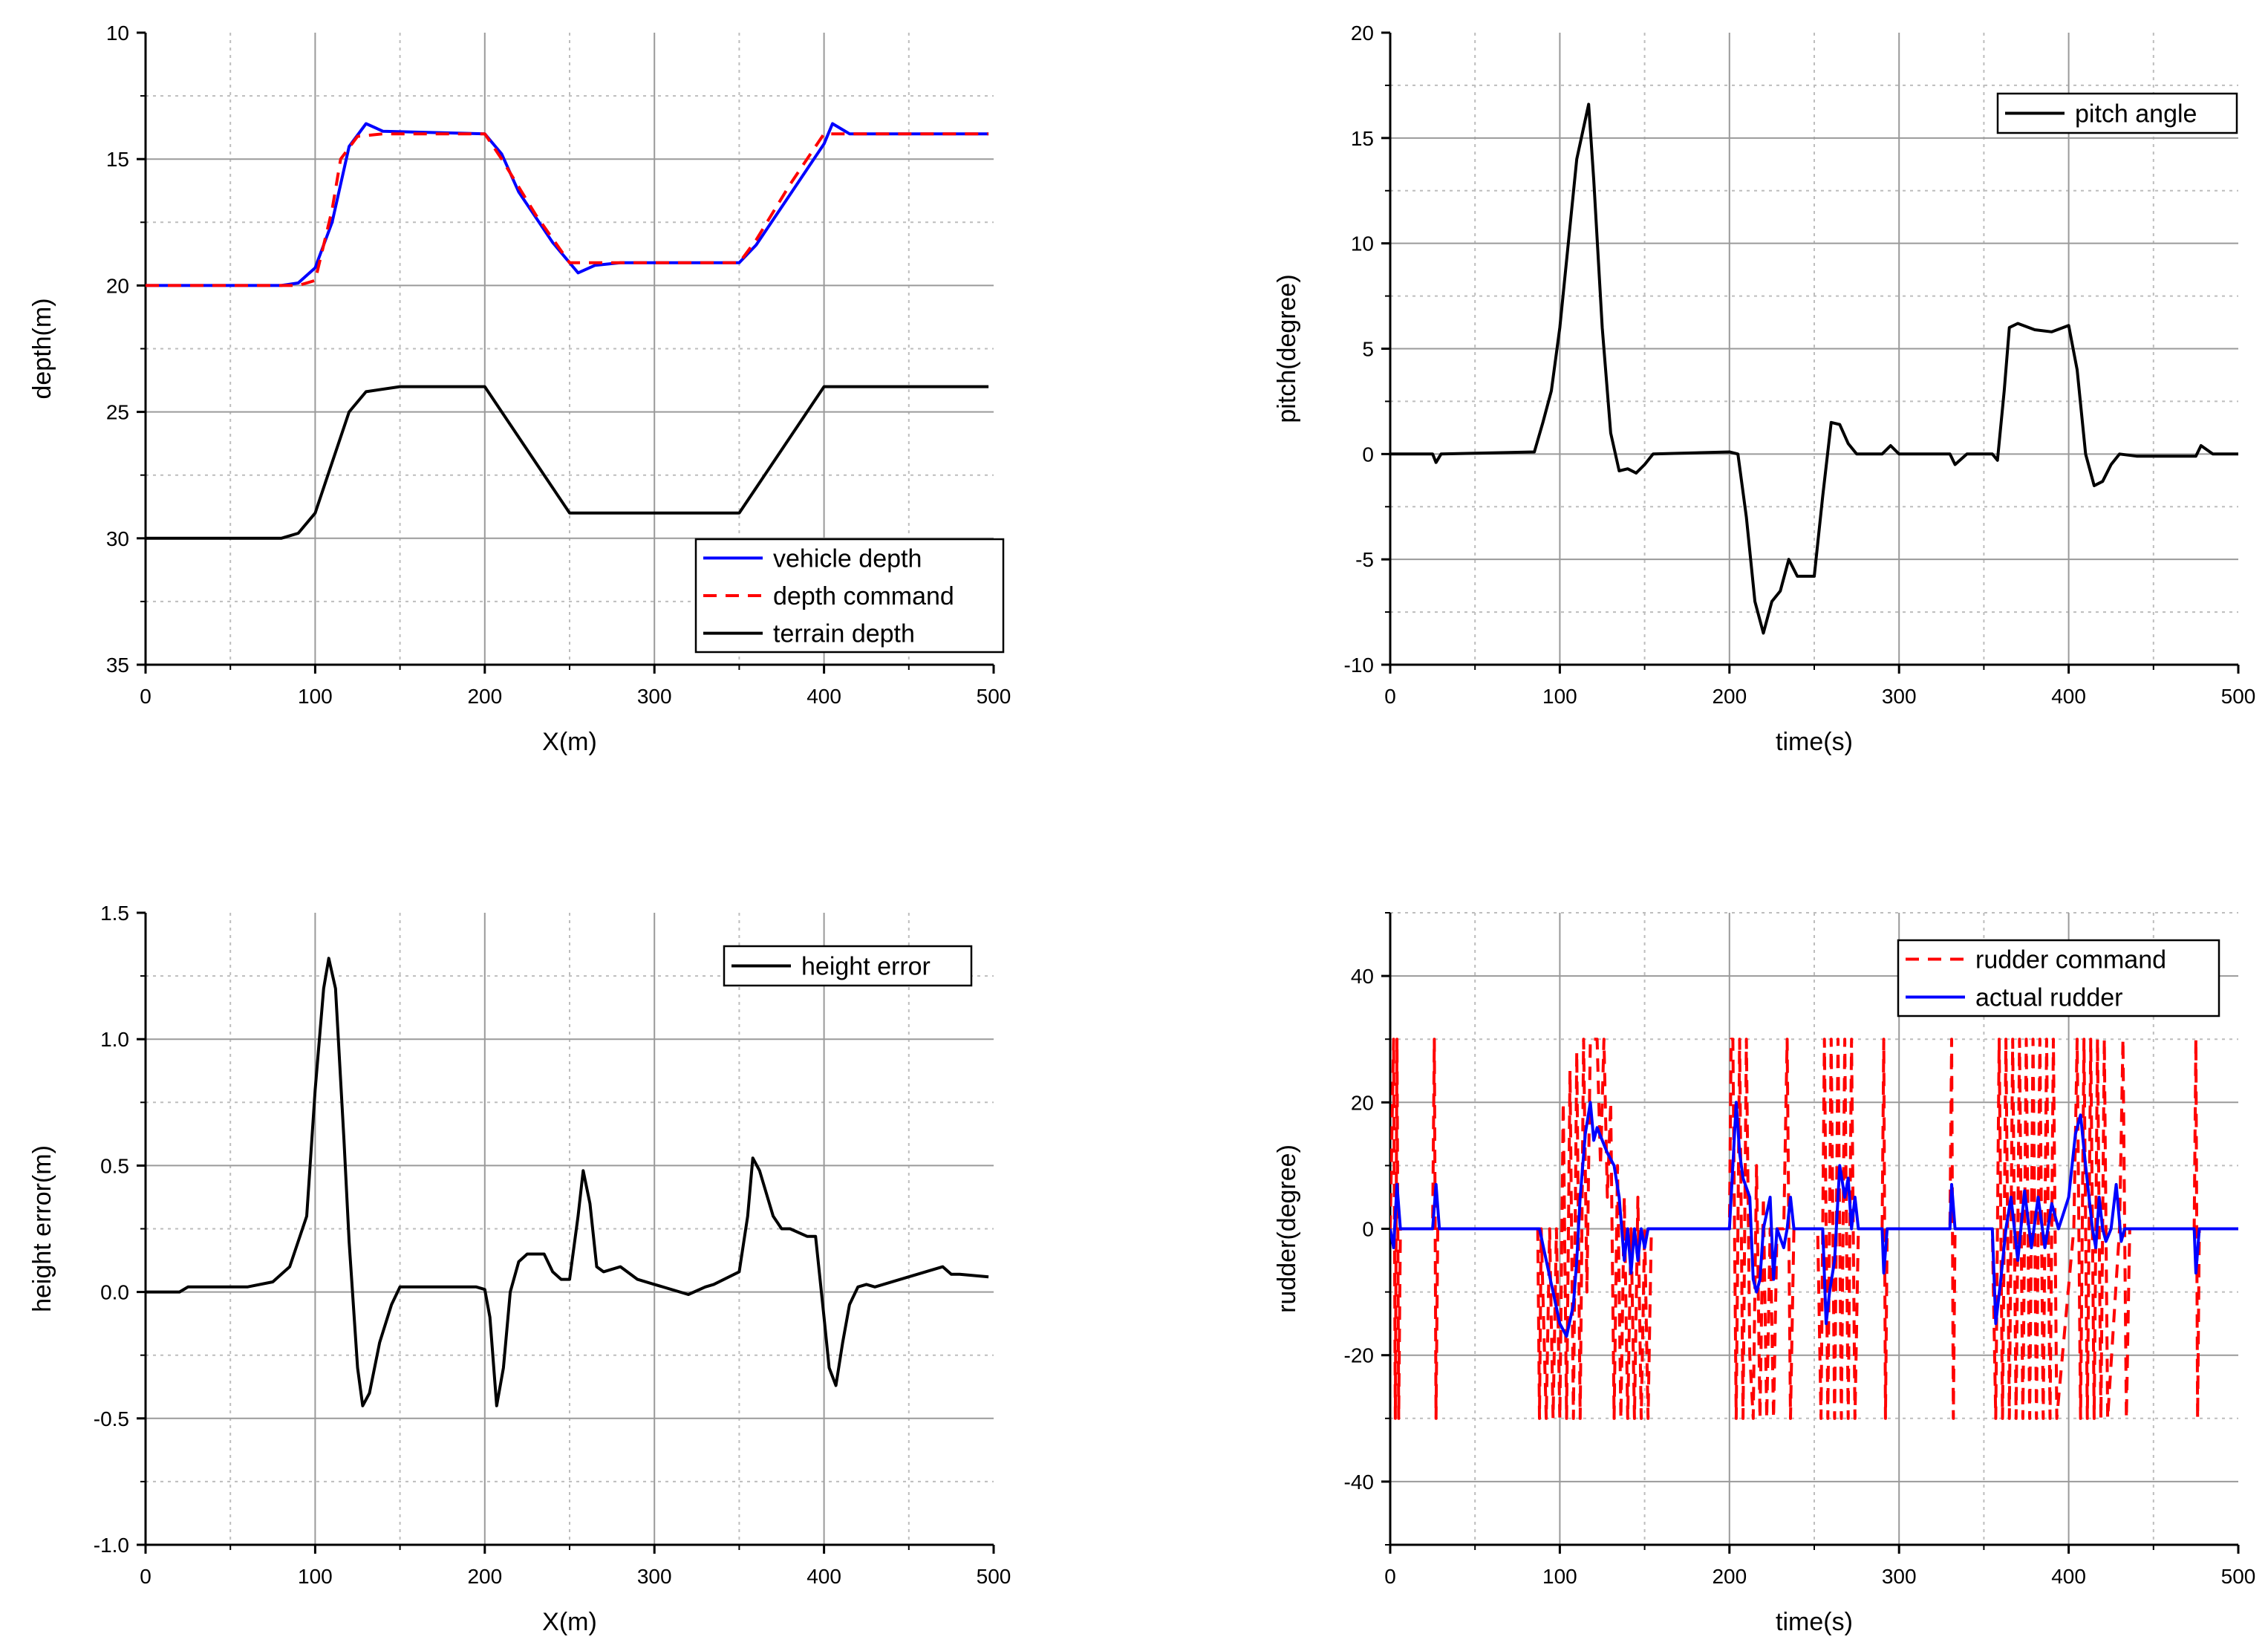  What do you see at coordinates (1814, 1219) in the screenshot?
I see `rudder-series-actual-rudder` at bounding box center [1814, 1219].